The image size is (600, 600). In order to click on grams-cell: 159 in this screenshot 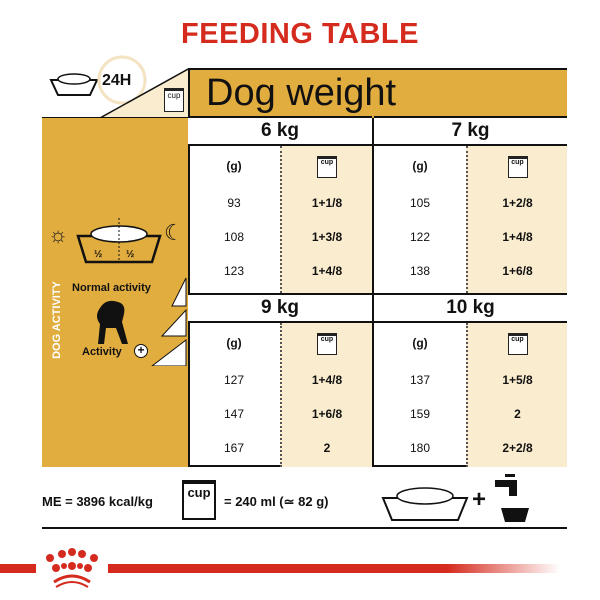, I will do `click(420, 414)`.